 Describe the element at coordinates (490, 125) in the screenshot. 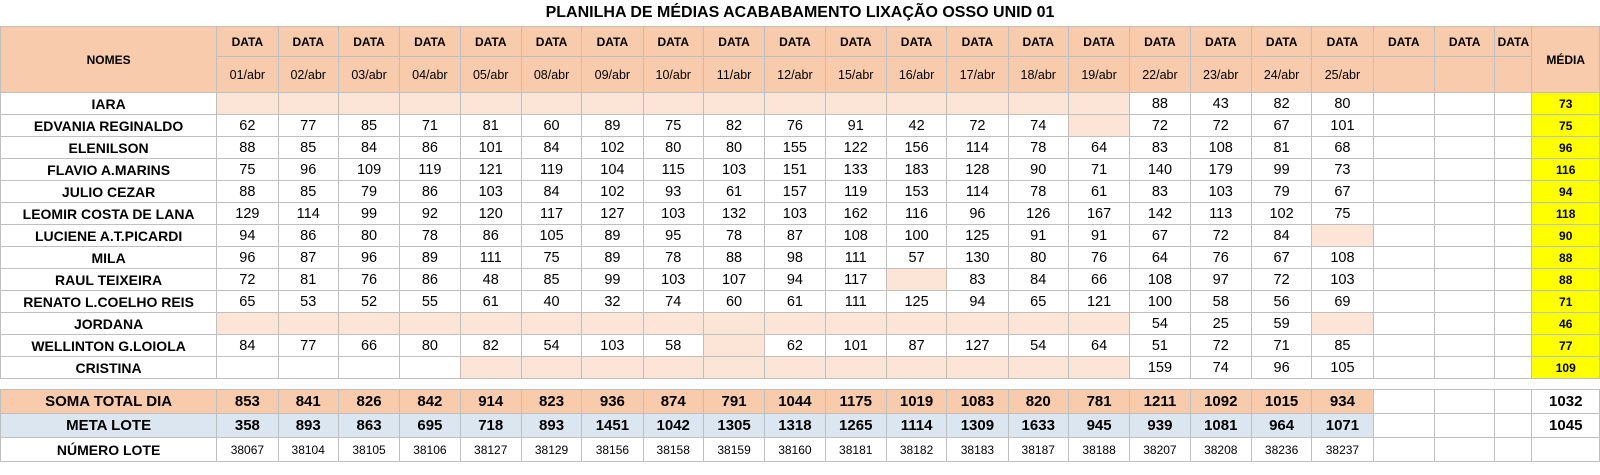

I see `grade-cell: 81` at that location.